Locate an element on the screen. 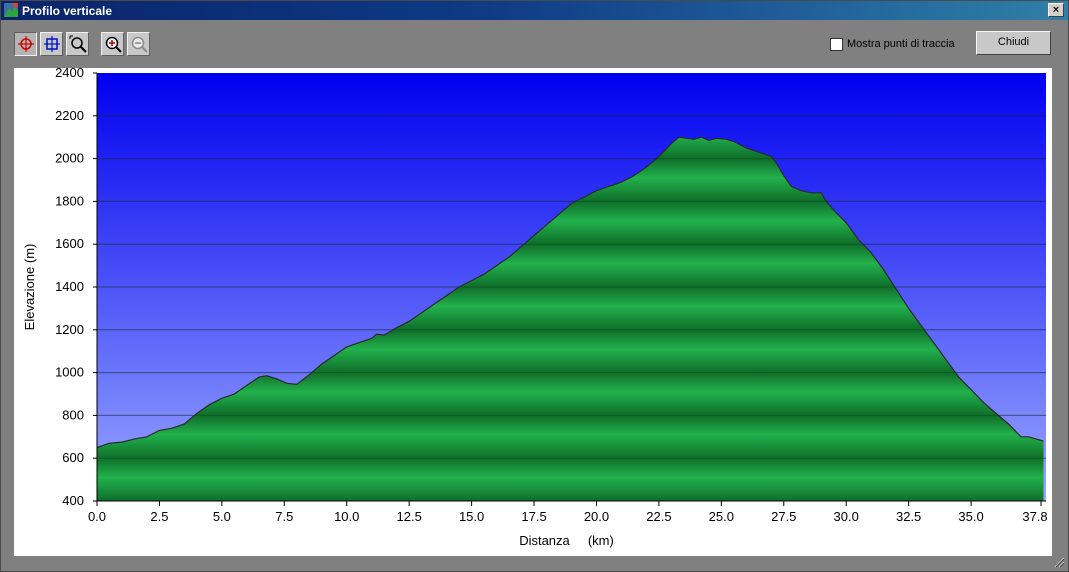  box-tool-button is located at coordinates (51, 44).